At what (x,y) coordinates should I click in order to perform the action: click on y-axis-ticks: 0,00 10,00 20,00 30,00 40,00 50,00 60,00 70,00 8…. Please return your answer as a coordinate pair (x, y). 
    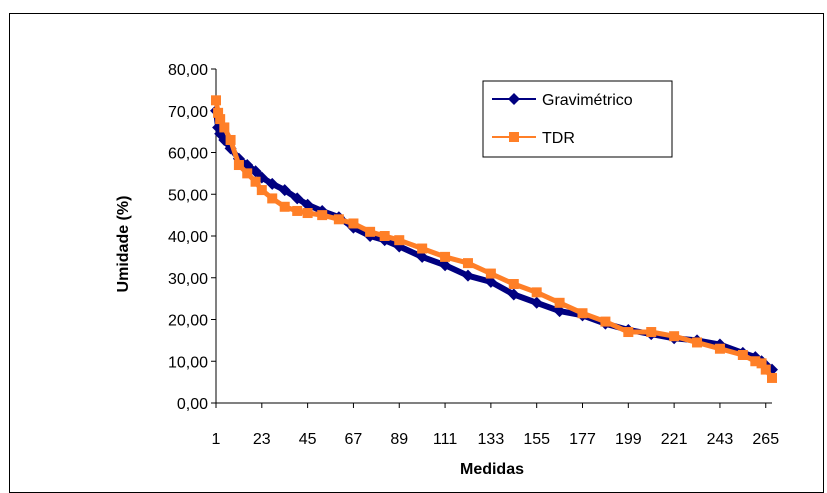
    Looking at the image, I should click on (192, 237).